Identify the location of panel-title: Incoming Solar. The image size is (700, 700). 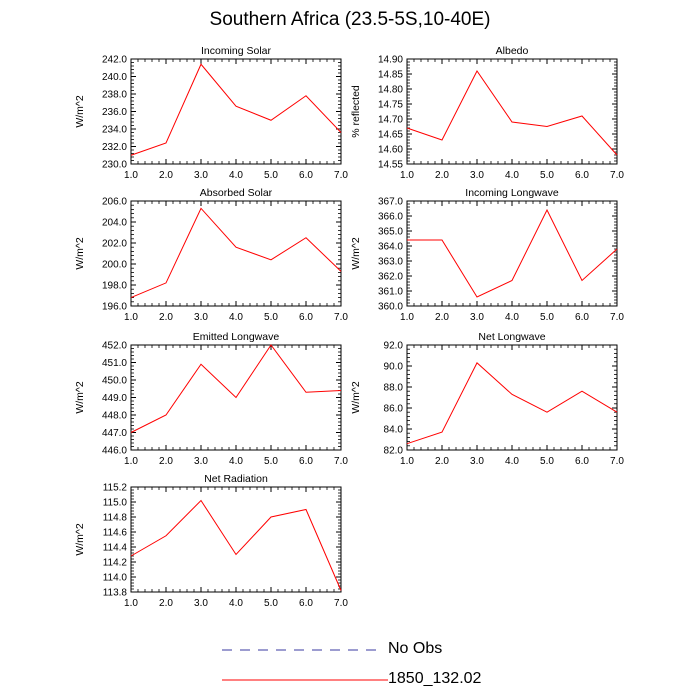
(236, 51).